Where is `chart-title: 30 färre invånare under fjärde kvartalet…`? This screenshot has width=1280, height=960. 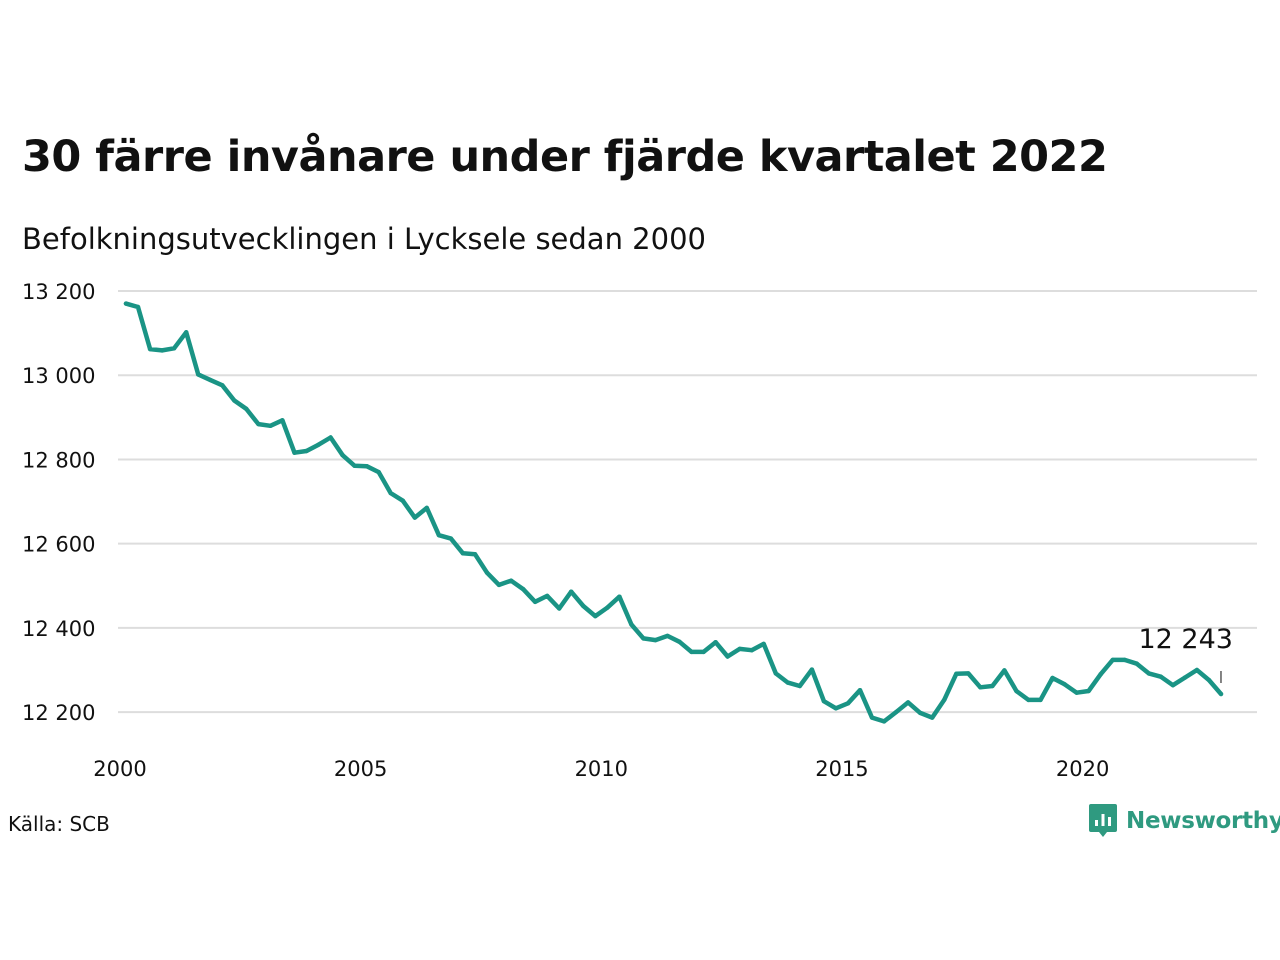 chart-title: 30 färre invånare under fjärde kvartalet… is located at coordinates (565, 157).